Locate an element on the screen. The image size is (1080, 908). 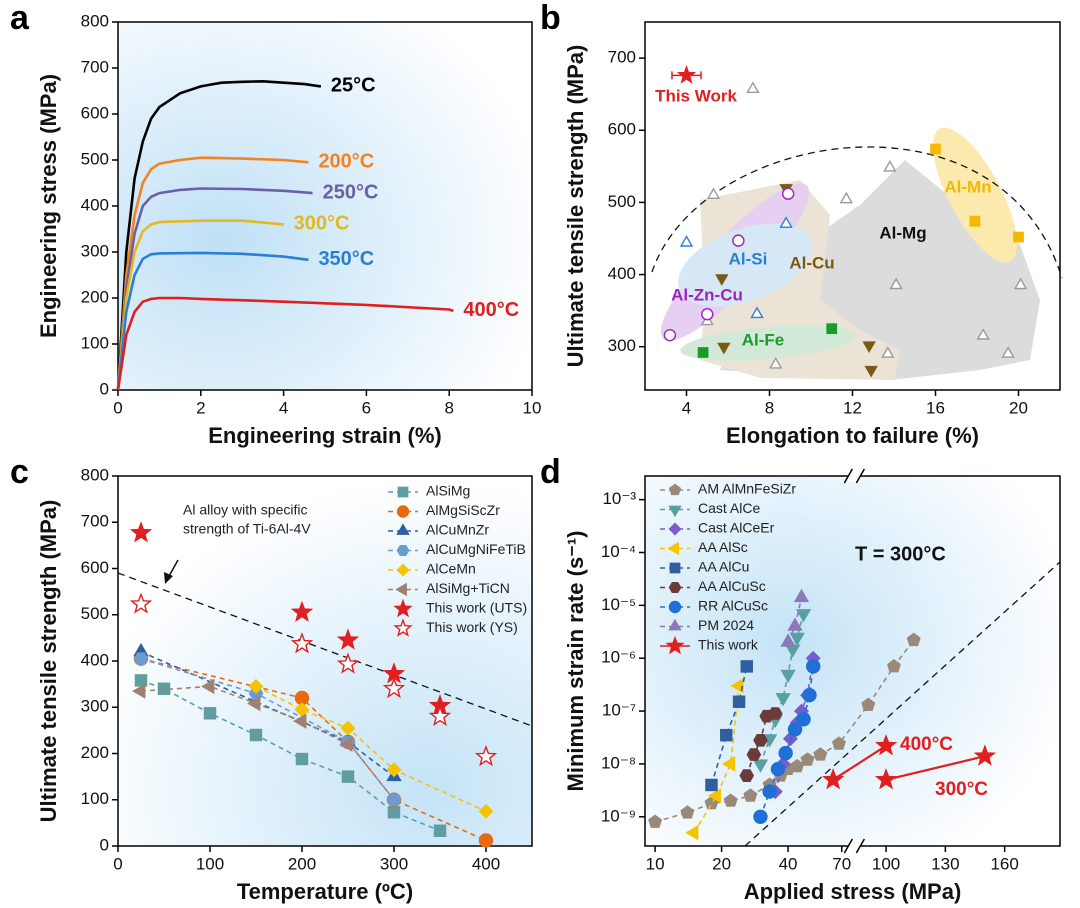
x-tick-label: 10 is located at coordinates (655, 863).